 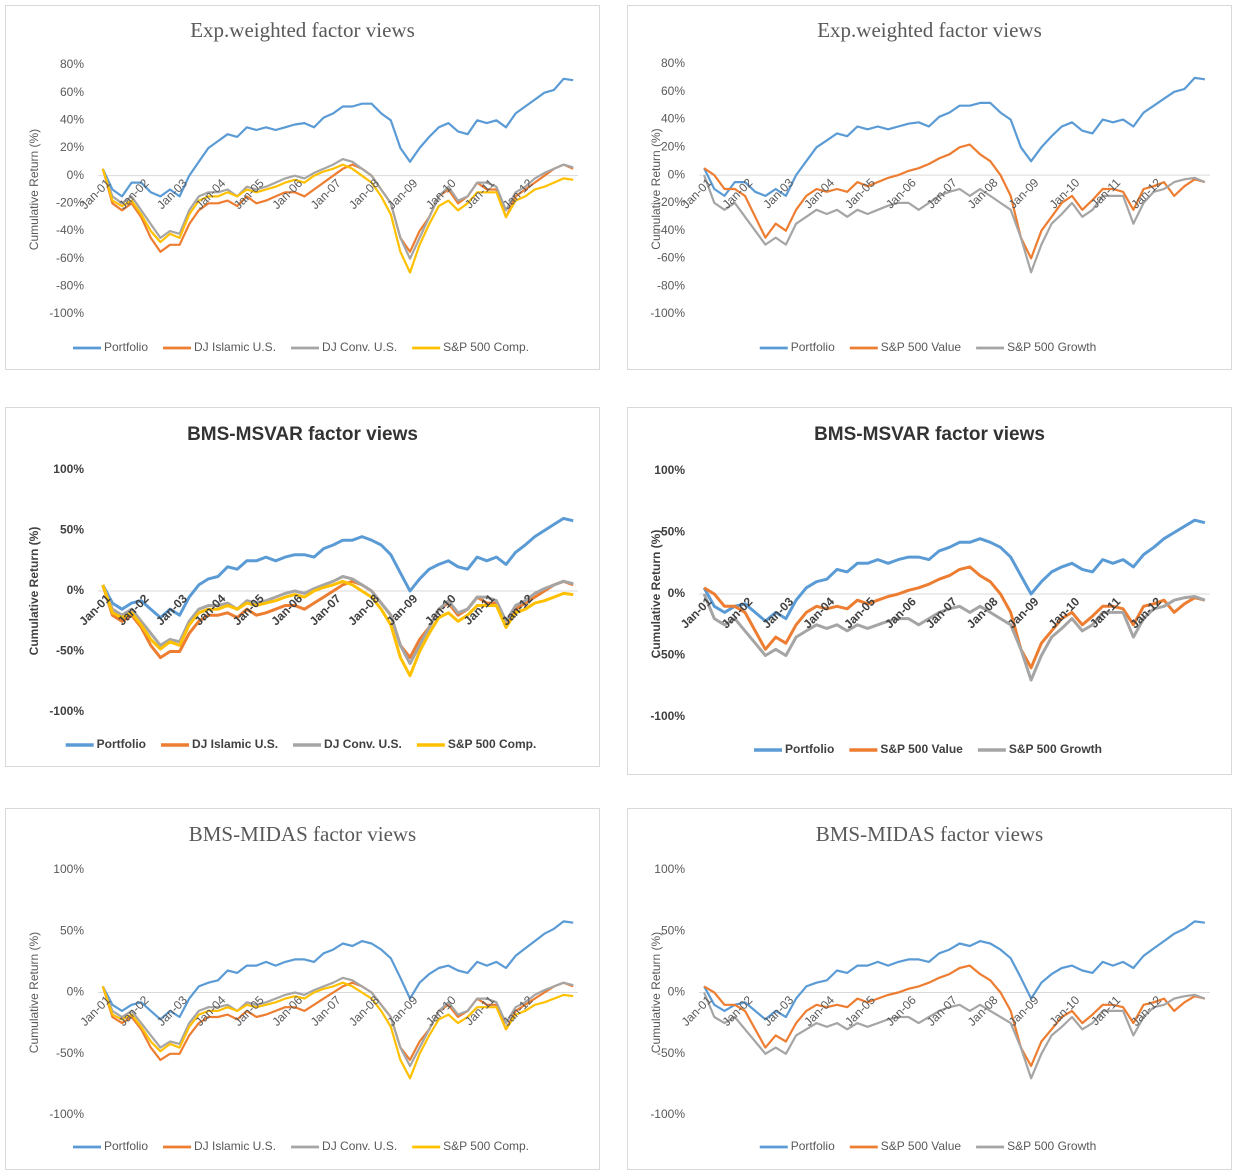 I want to click on y-tick-label: 80%, so click(x=673, y=63).